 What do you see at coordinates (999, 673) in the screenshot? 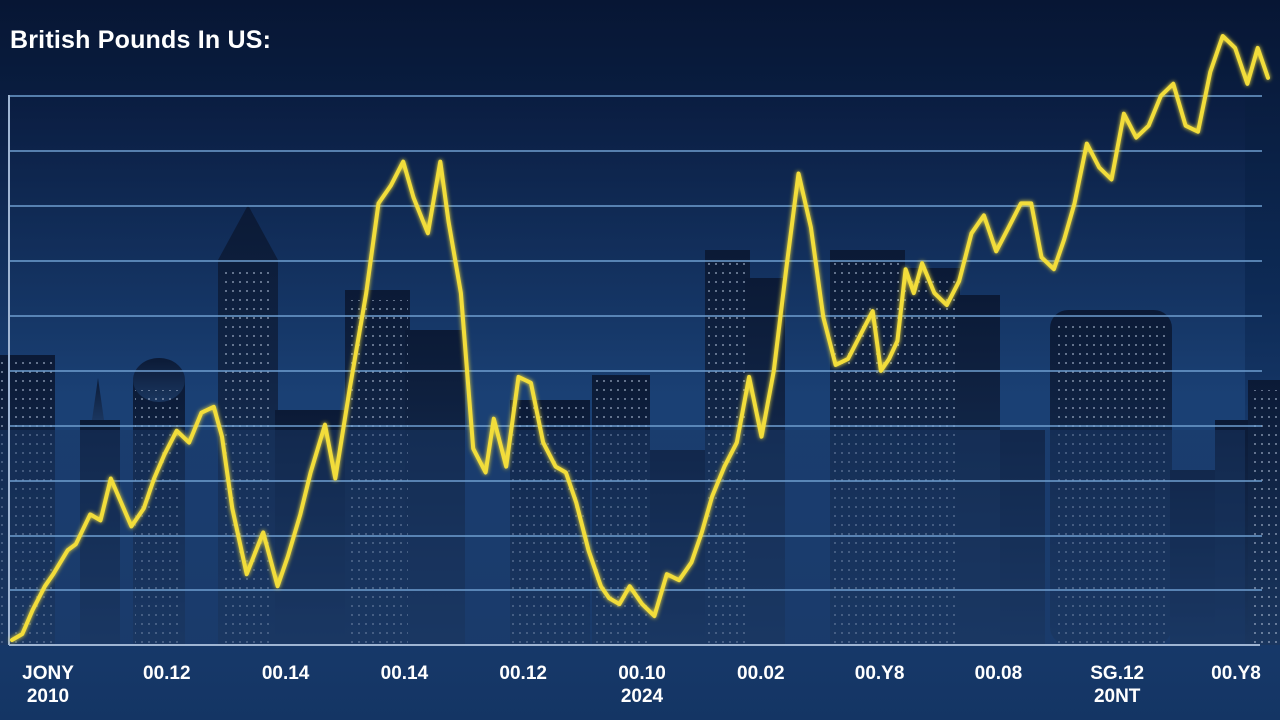
I see `x-tick-label: 00.08` at bounding box center [999, 673].